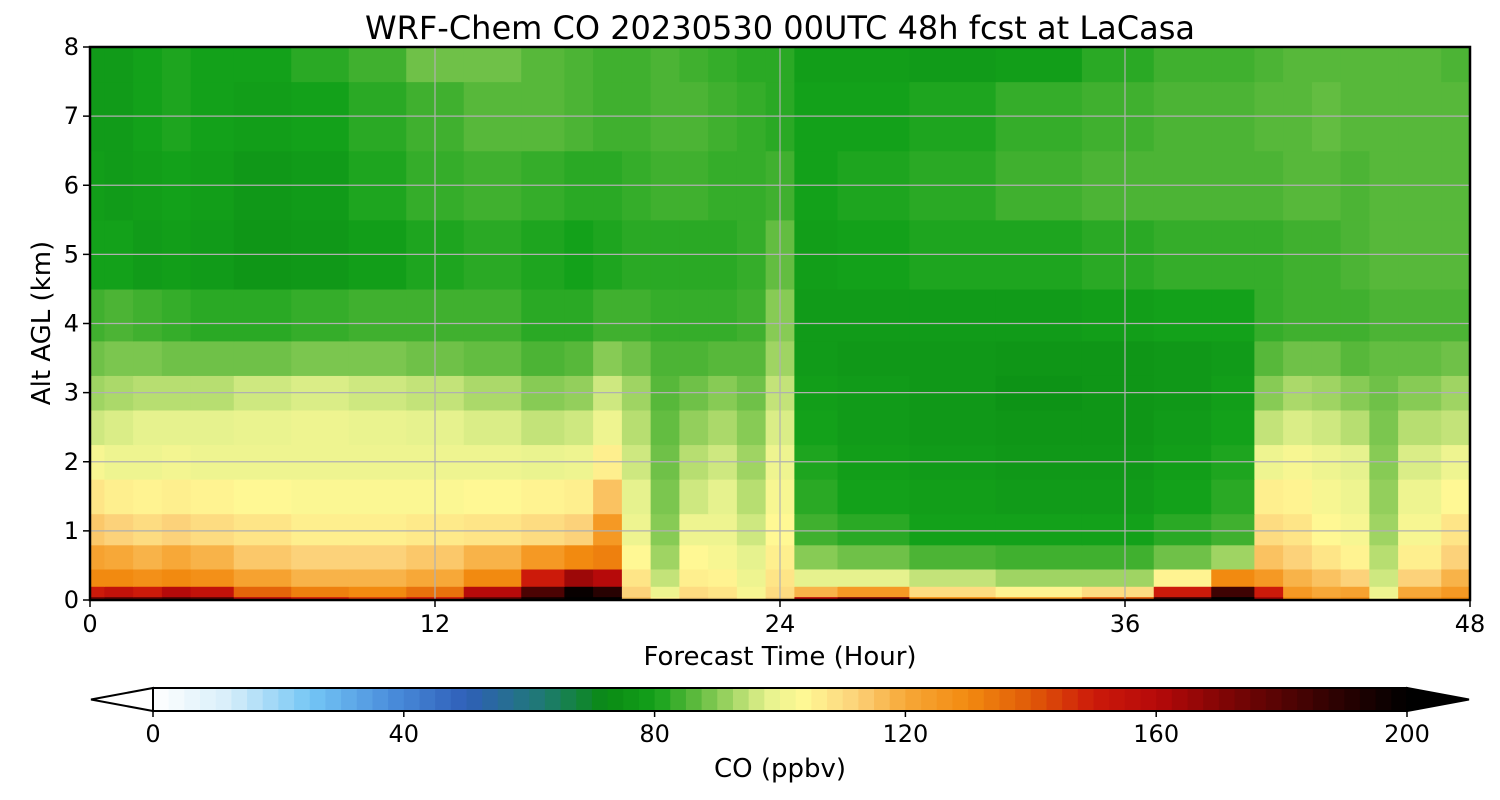 The height and width of the screenshot is (800, 1500). I want to click on y-tick-label: 5, so click(71, 254).